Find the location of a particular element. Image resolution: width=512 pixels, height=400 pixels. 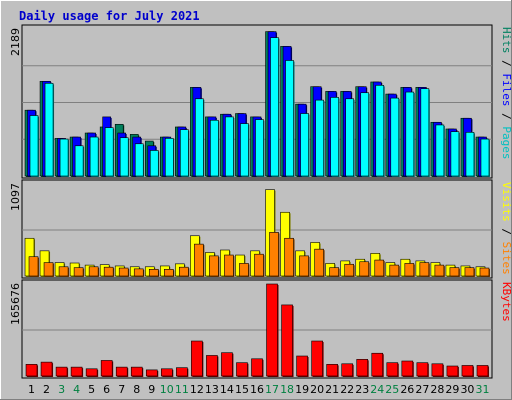

x-tick-label: 5 is located at coordinates (91, 389).